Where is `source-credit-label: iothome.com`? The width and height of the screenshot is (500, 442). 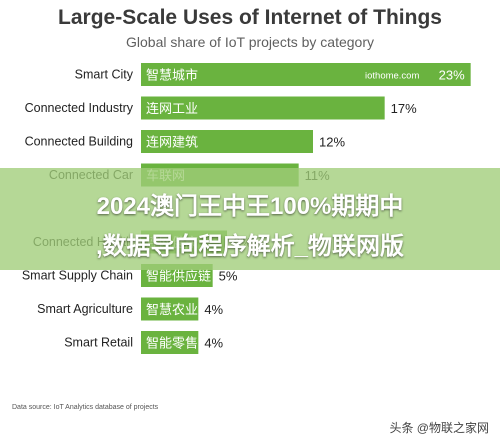
source-credit-label: iothome.com is located at coordinates (392, 76).